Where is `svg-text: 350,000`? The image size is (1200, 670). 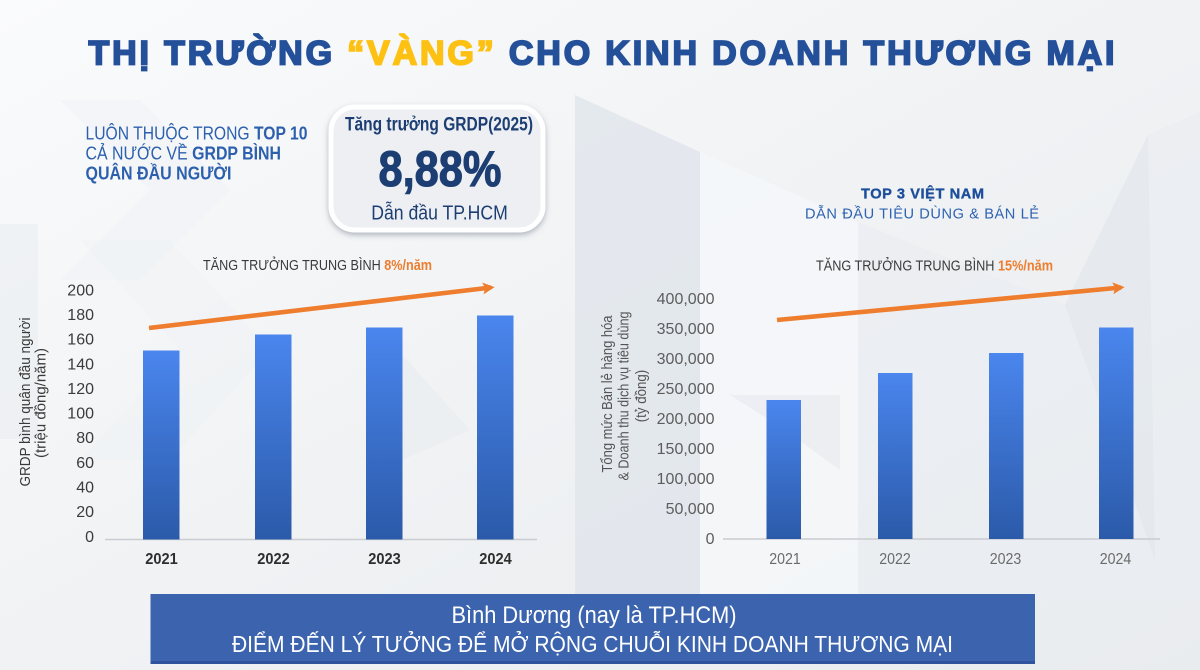
svg-text: 350,000 is located at coordinates (686, 329).